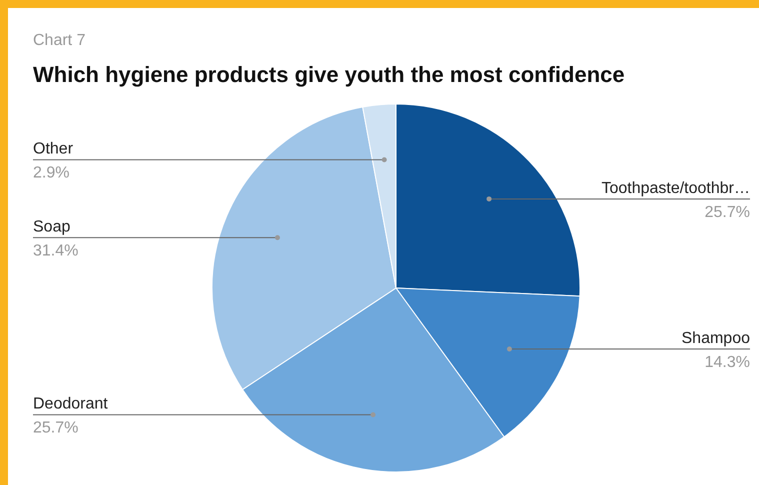 Image resolution: width=759 pixels, height=485 pixels. Describe the element at coordinates (53, 149) in the screenshot. I see `slice-label: Other` at that location.